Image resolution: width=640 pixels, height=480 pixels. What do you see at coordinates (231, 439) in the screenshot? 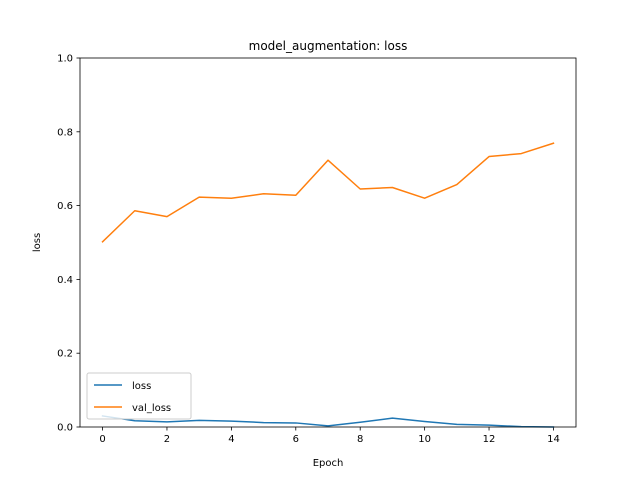
I see `x-tick-label: 4` at bounding box center [231, 439].